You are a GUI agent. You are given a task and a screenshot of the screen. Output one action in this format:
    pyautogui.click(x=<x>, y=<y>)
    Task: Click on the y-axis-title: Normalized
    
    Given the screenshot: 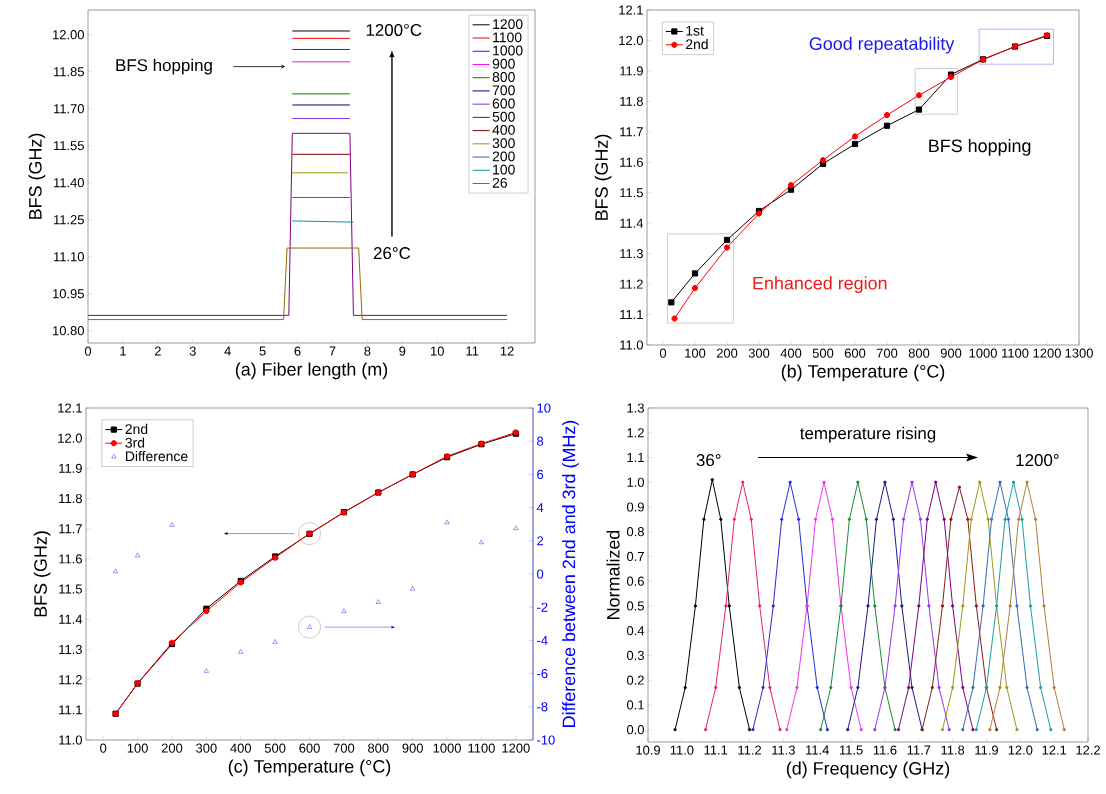 What is the action you would take?
    pyautogui.click(x=613, y=574)
    